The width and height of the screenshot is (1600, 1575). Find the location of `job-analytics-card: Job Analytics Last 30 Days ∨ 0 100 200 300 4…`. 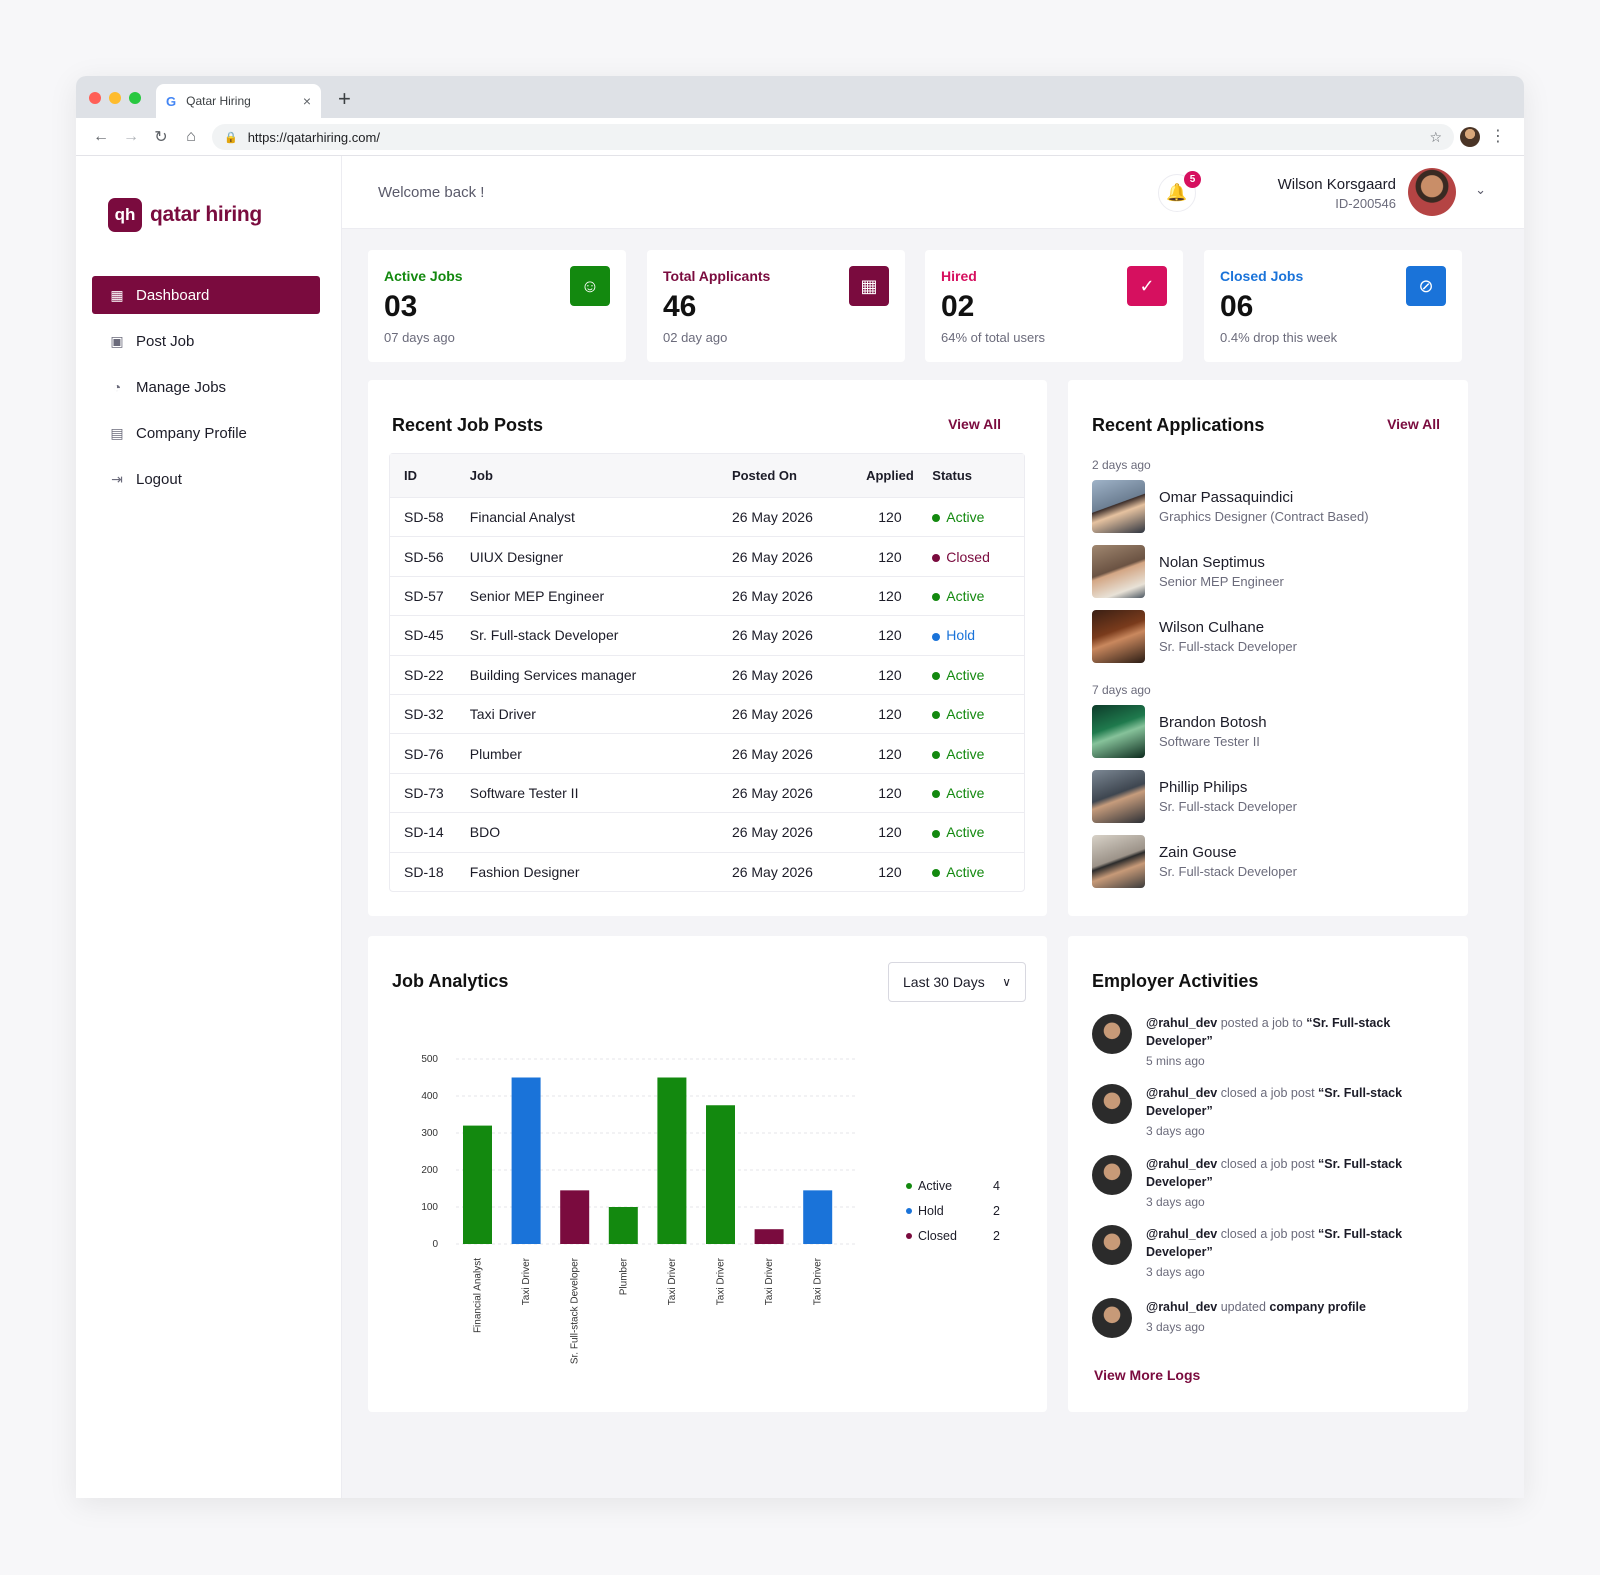

job-analytics-card: Job Analytics Last 30 Days ∨ 0 100 200 300 4… is located at coordinates (707, 1174).